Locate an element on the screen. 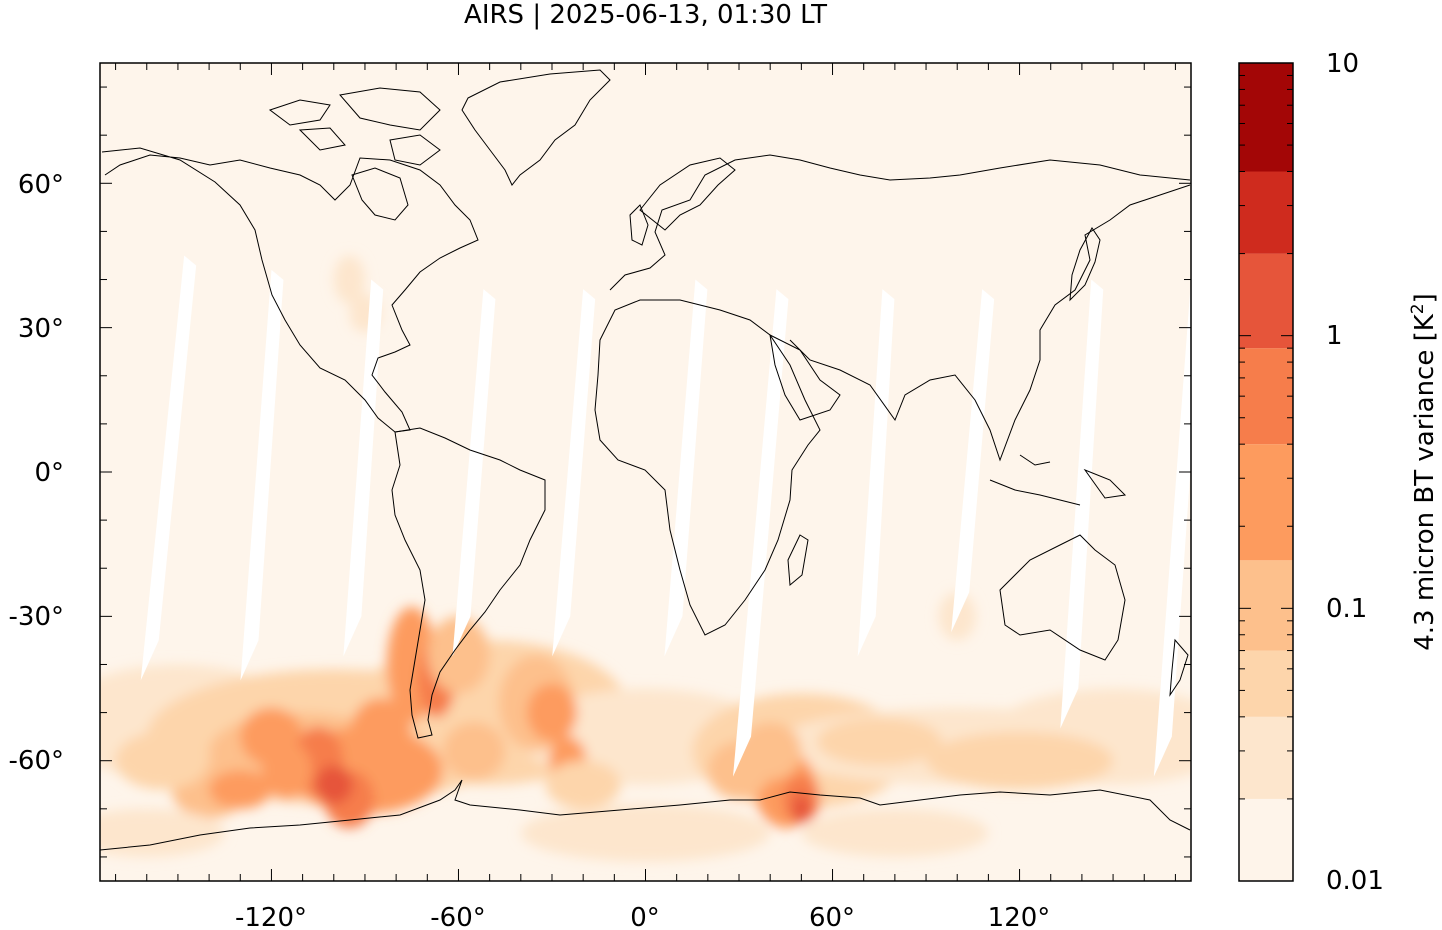 The height and width of the screenshot is (930, 1442). coastline-south-america is located at coordinates (468, 583).